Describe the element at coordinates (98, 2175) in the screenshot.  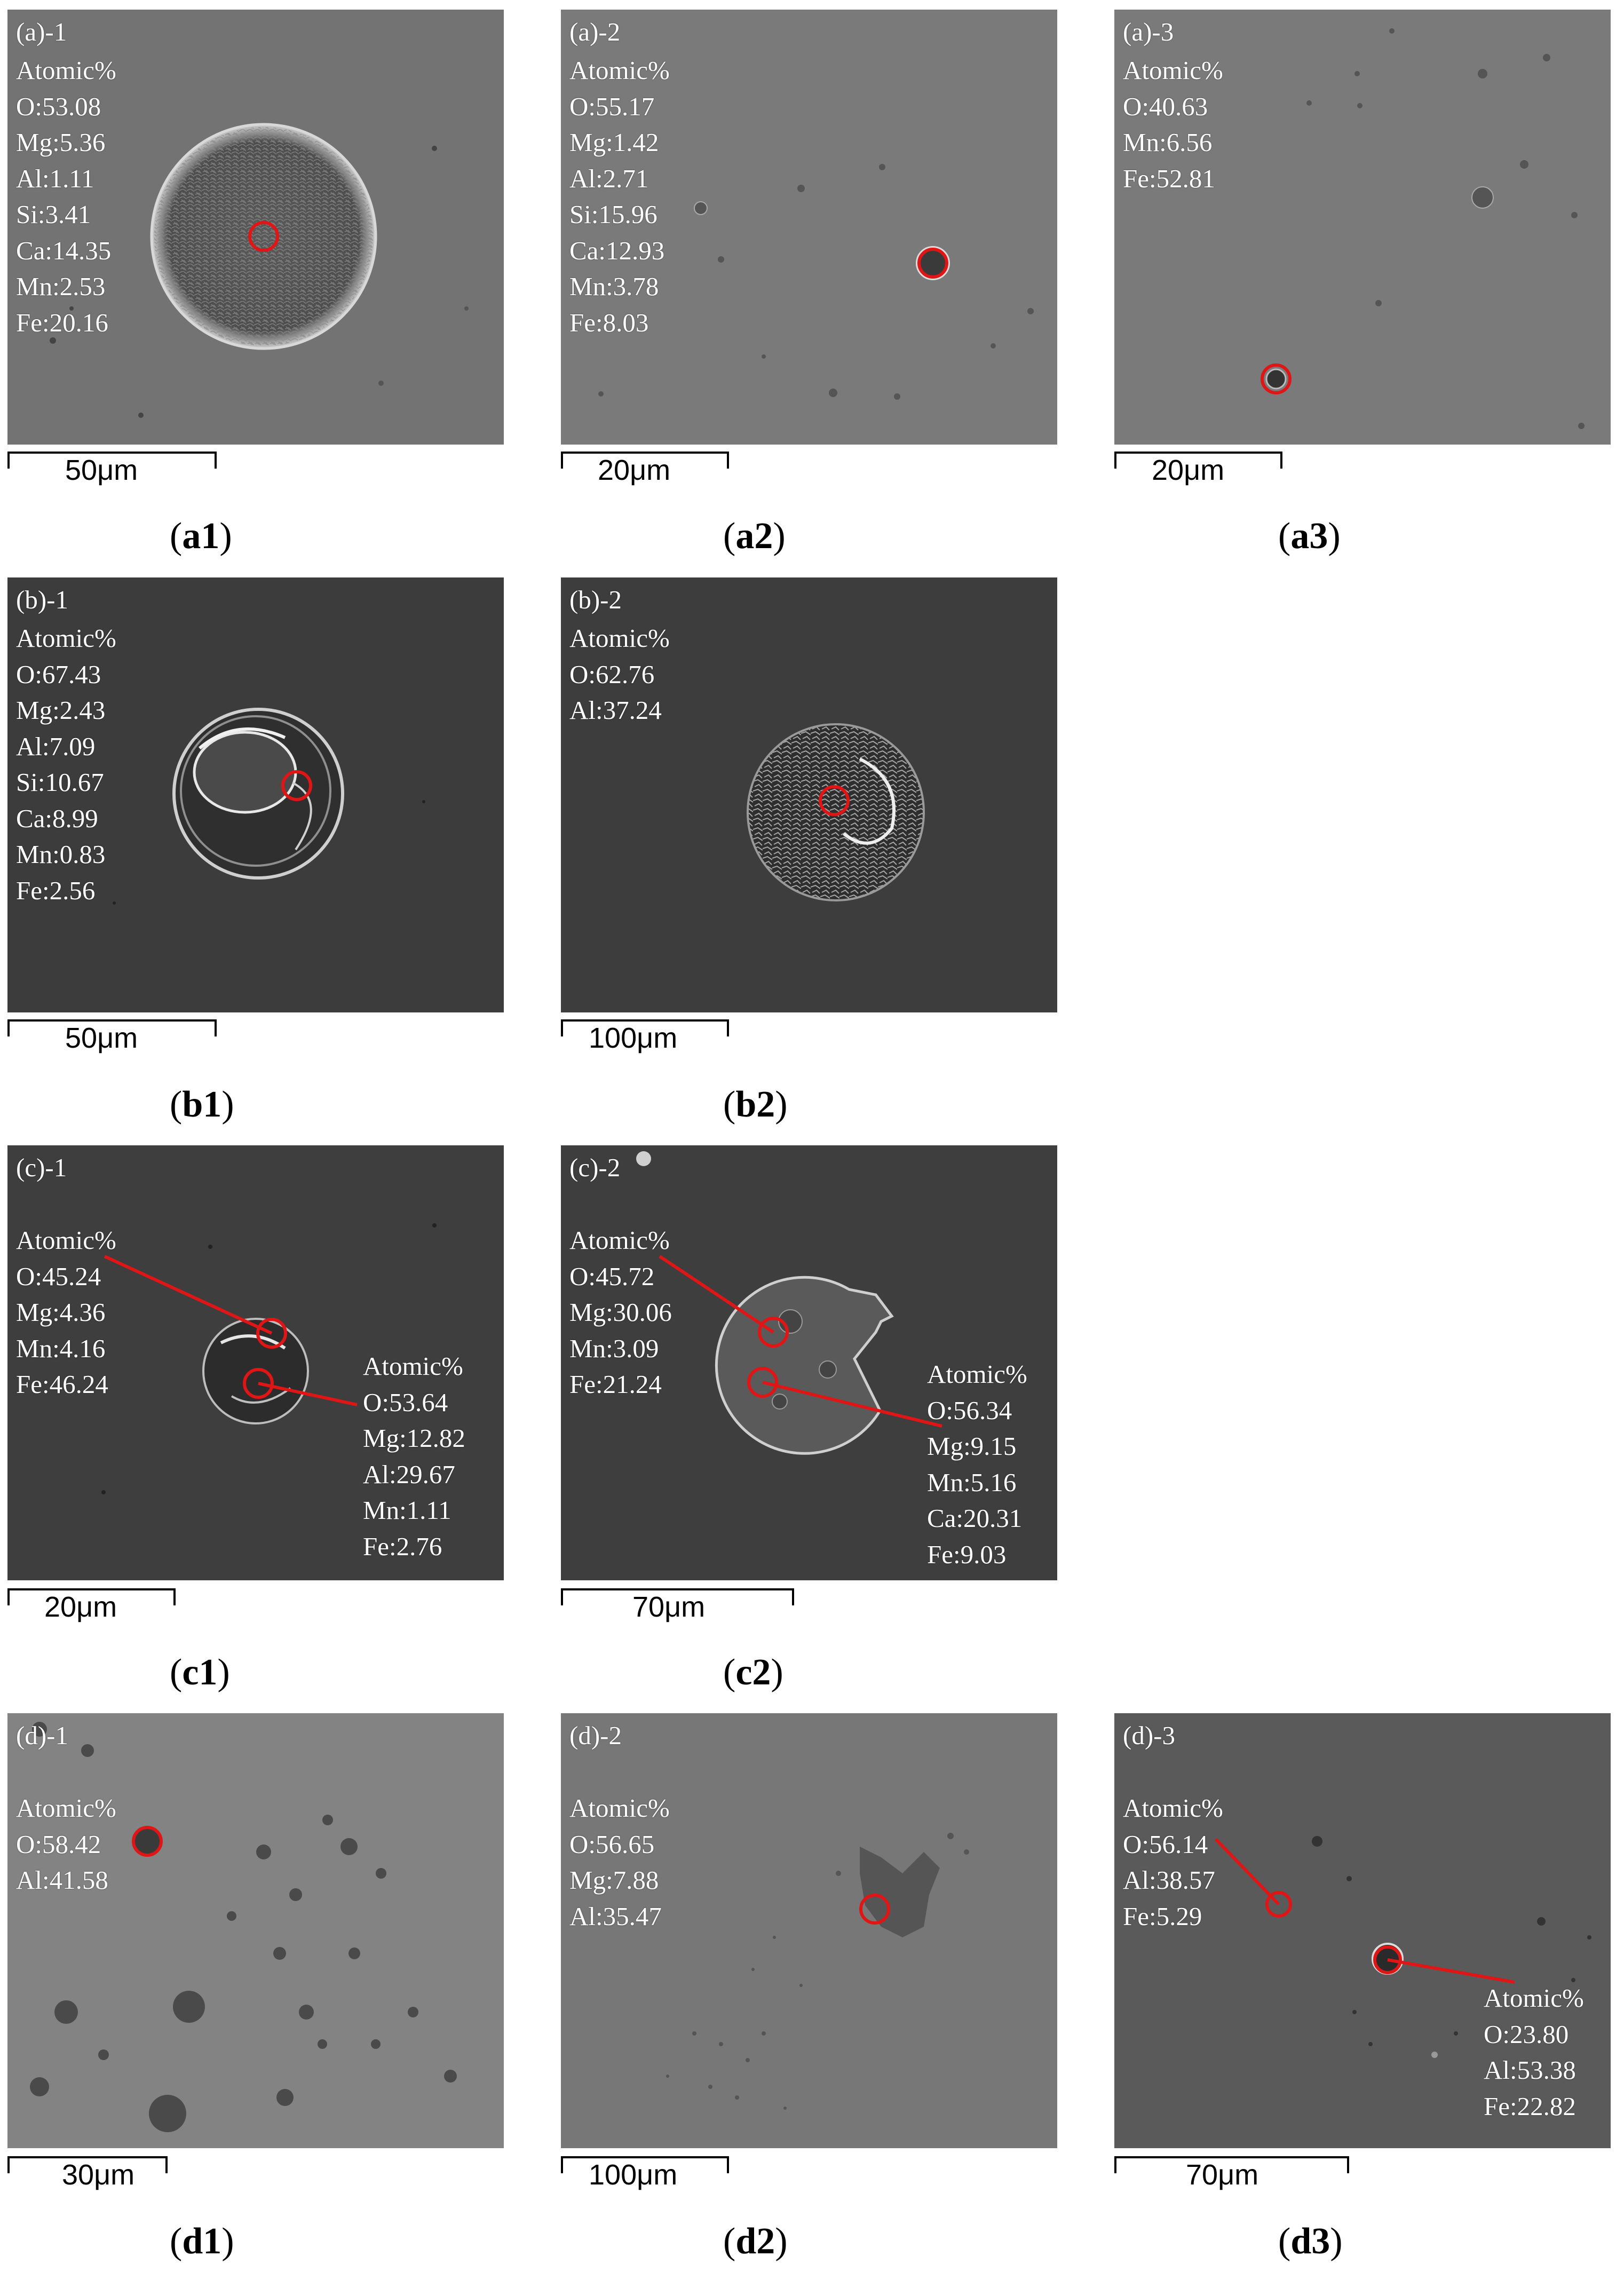
I see `scale-label-d1: 30μm` at that location.